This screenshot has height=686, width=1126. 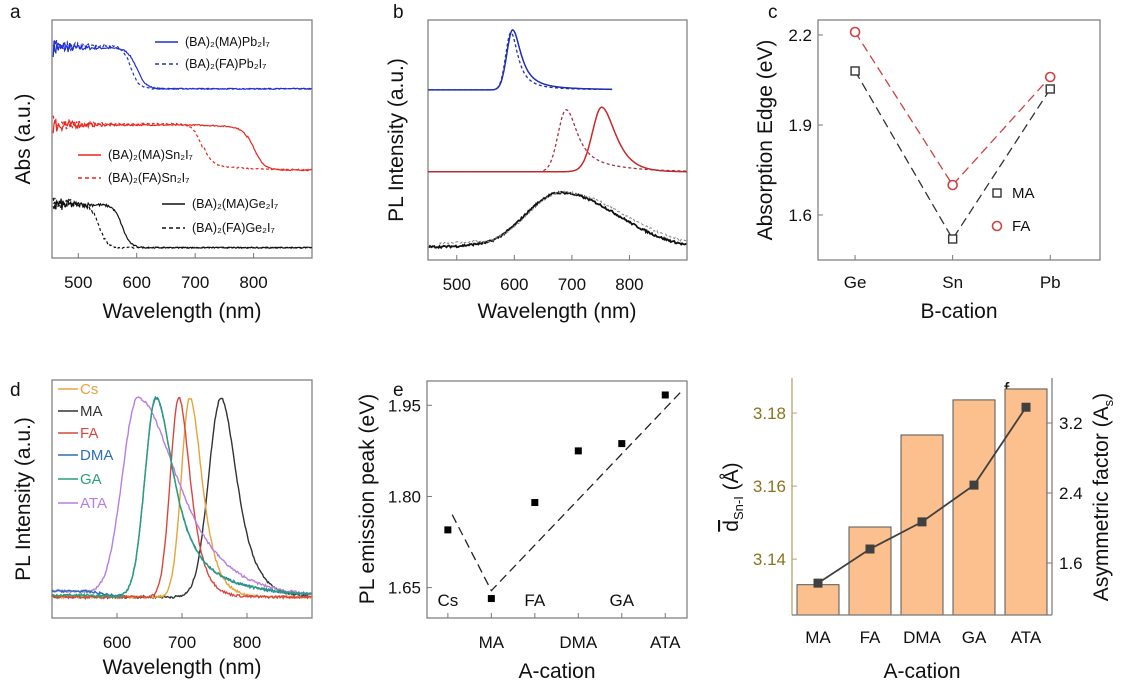 What do you see at coordinates (1071, 493) in the screenshot?
I see `y-tick-label-right: 2.4` at bounding box center [1071, 493].